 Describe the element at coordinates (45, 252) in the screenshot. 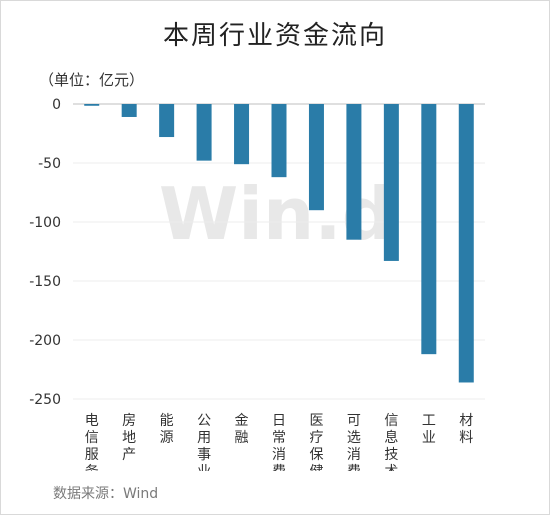

I see `y-axis-ticks: 0 -50 -100 -150 -200 -250` at that location.